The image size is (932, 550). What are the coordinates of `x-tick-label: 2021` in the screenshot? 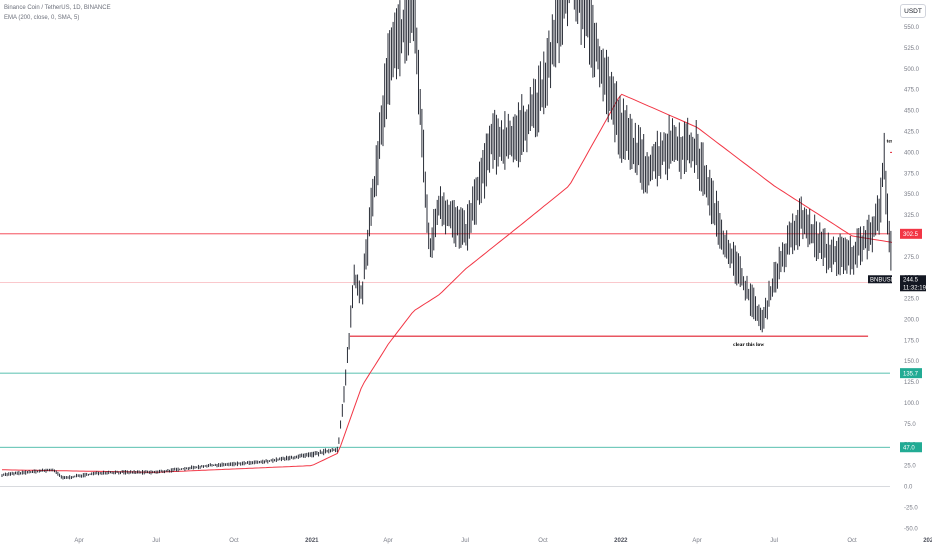 It's located at (312, 541).